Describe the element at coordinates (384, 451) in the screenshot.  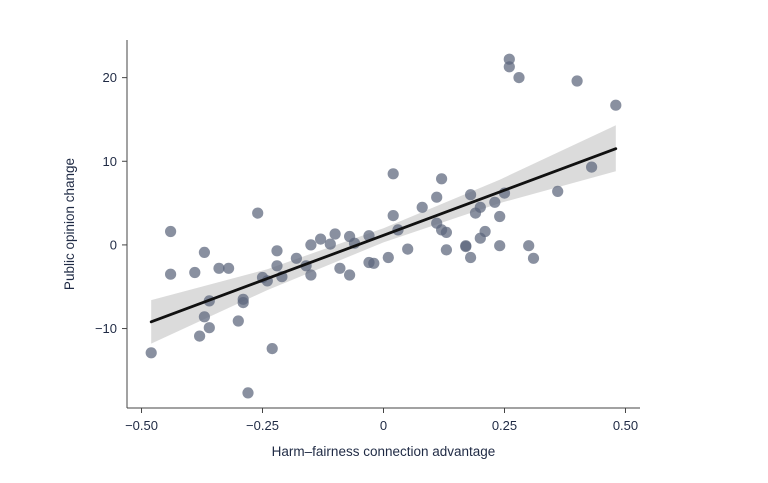
I see `x-axis-title: Harm–fairness connection advantage` at that location.